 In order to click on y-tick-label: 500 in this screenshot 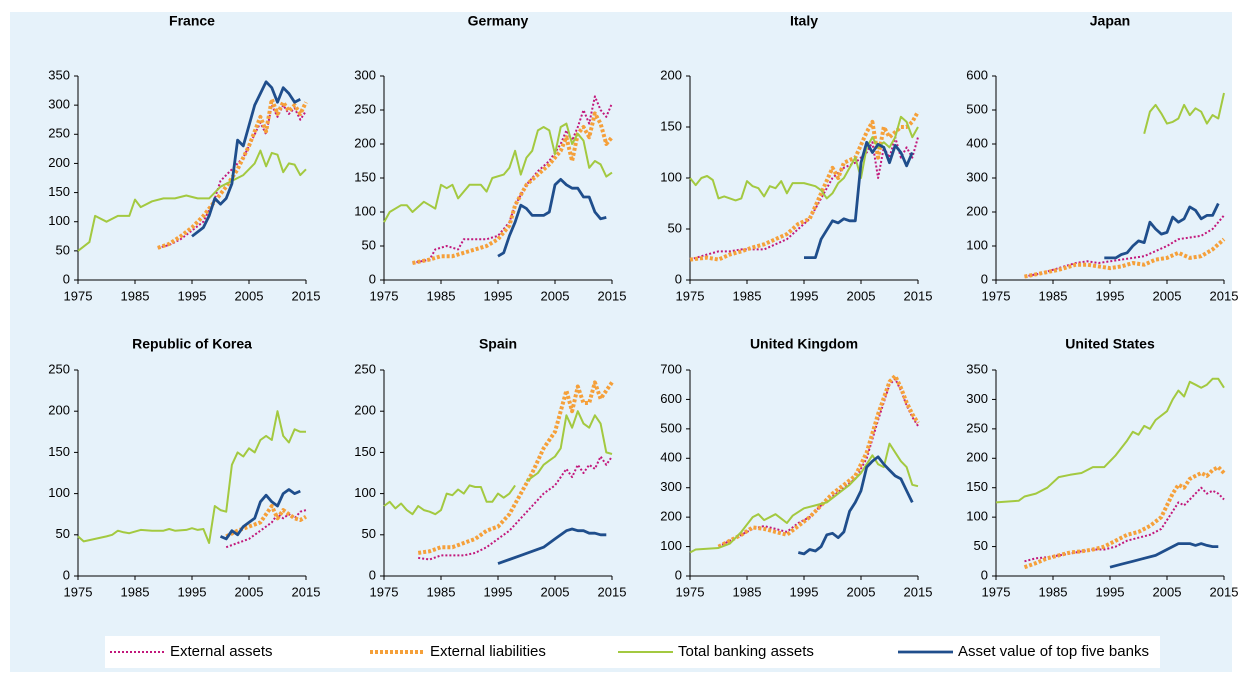, I will do `click(977, 108)`.